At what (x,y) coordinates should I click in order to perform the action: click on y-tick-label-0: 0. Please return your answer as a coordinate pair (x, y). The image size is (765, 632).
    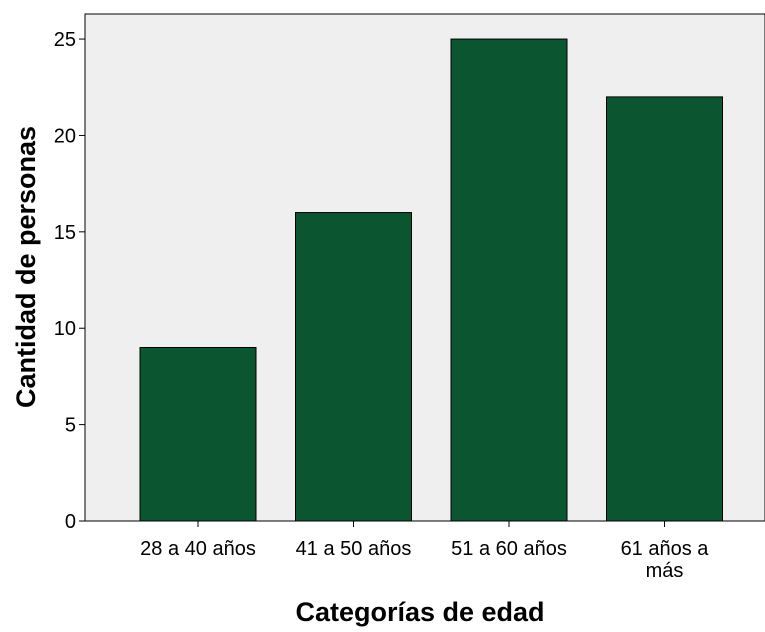
    Looking at the image, I should click on (70, 522).